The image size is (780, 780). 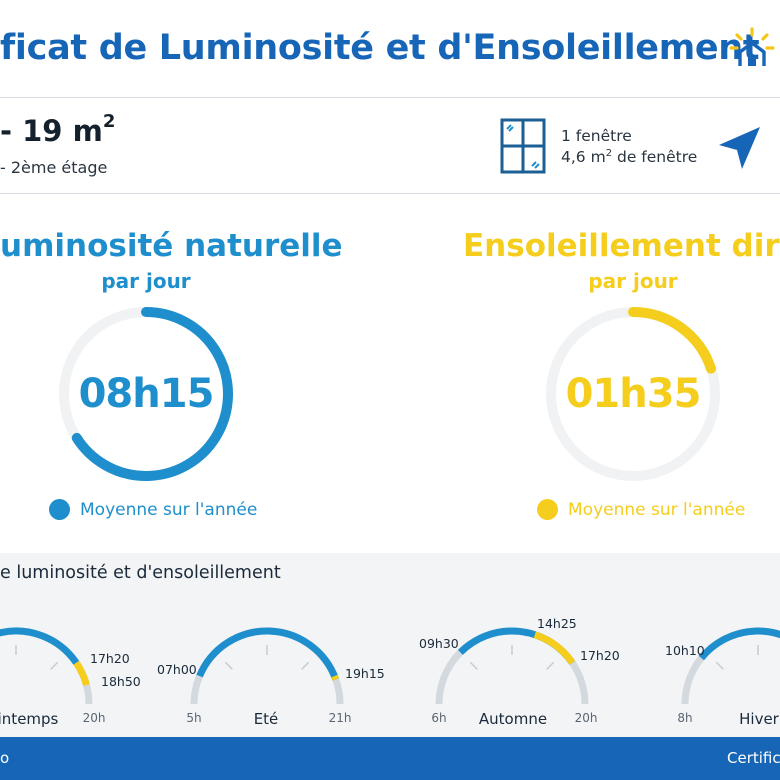 I want to click on sun-house-icon, so click(x=752, y=49).